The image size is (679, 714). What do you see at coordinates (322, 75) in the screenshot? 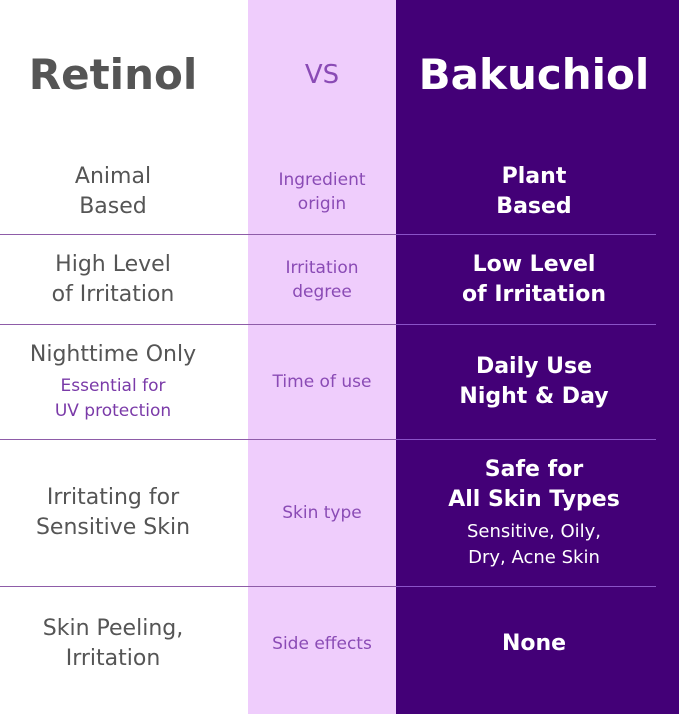
I see `vs-label: VS` at bounding box center [322, 75].